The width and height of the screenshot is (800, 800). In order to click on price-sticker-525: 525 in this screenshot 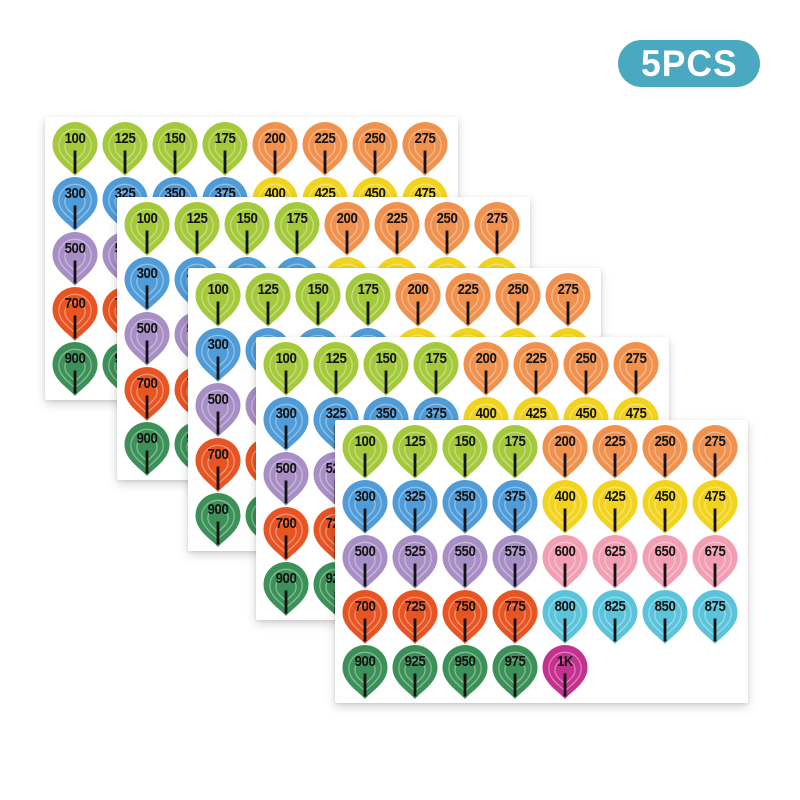, I will do `click(415, 562)`.